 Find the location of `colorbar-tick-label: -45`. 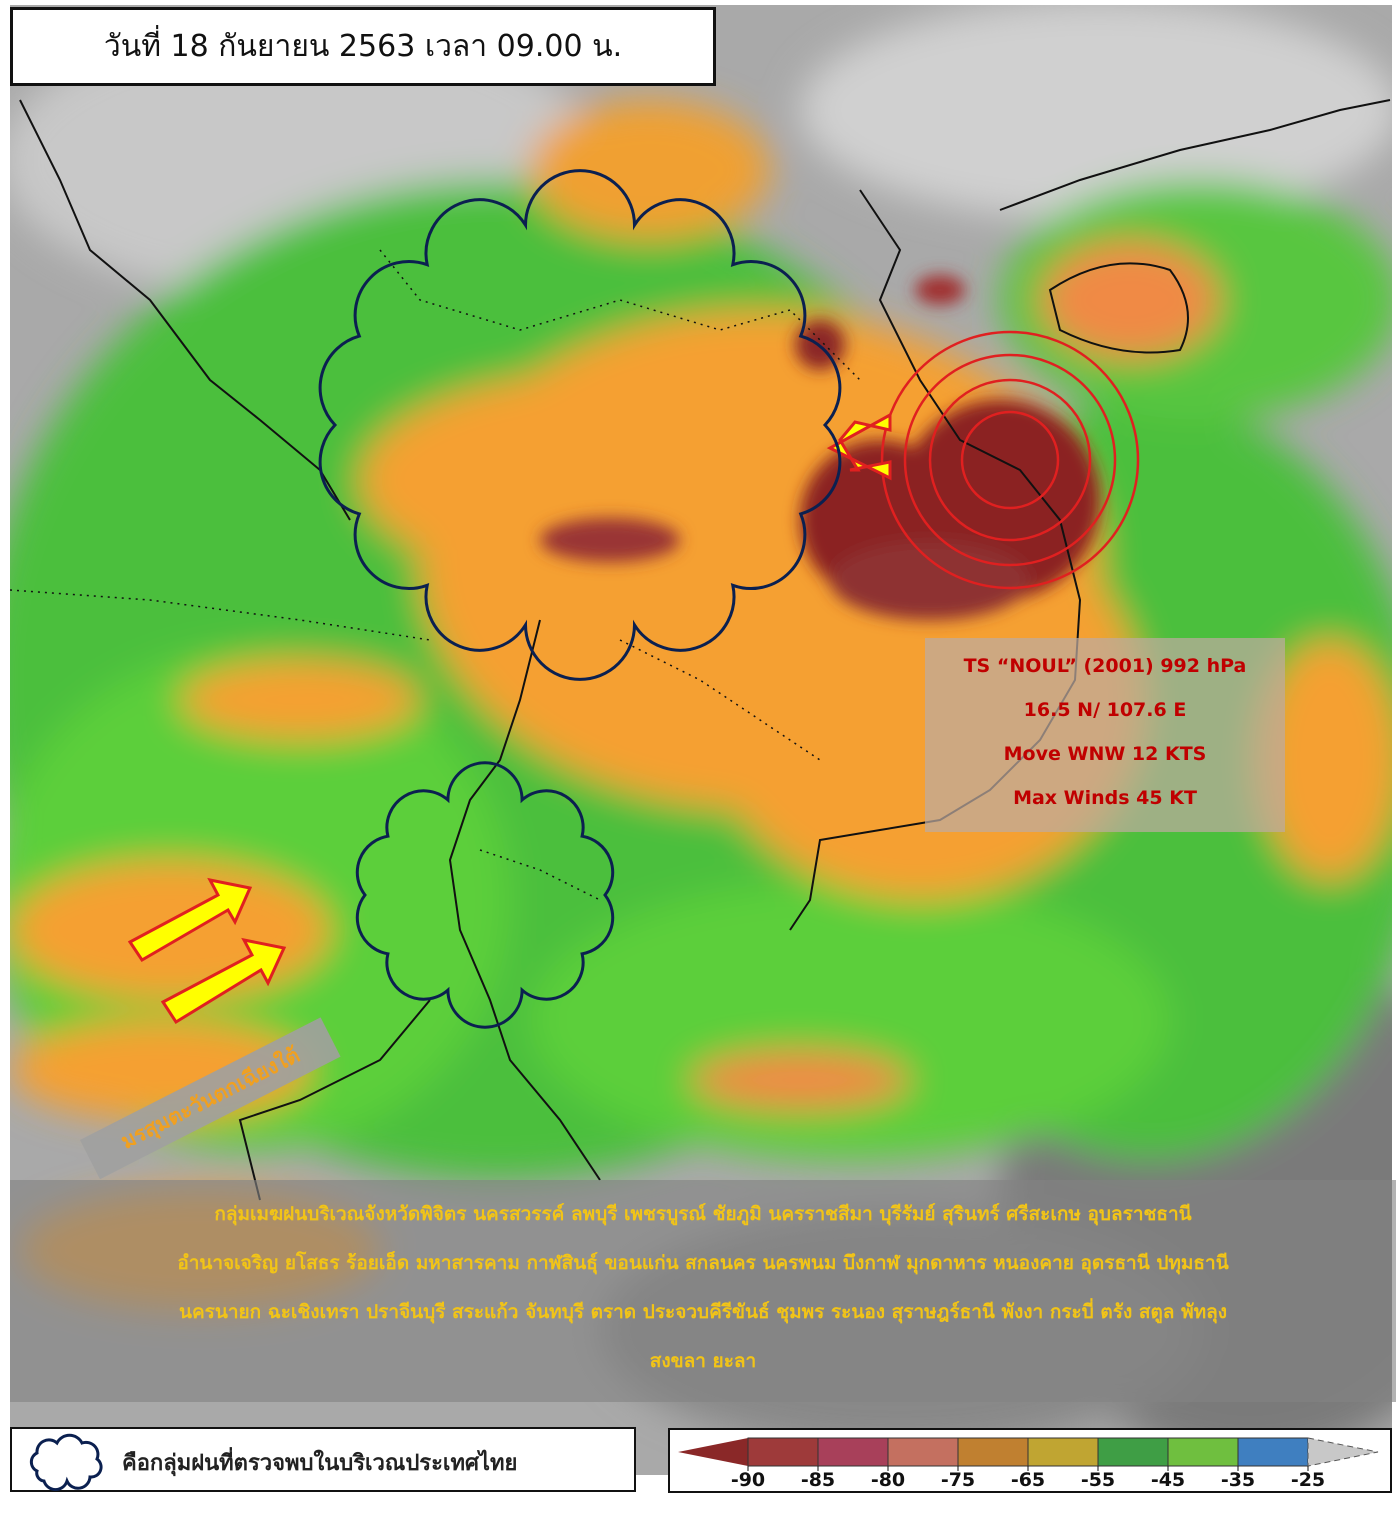

colorbar-tick-label: -45 is located at coordinates (1168, 1480).